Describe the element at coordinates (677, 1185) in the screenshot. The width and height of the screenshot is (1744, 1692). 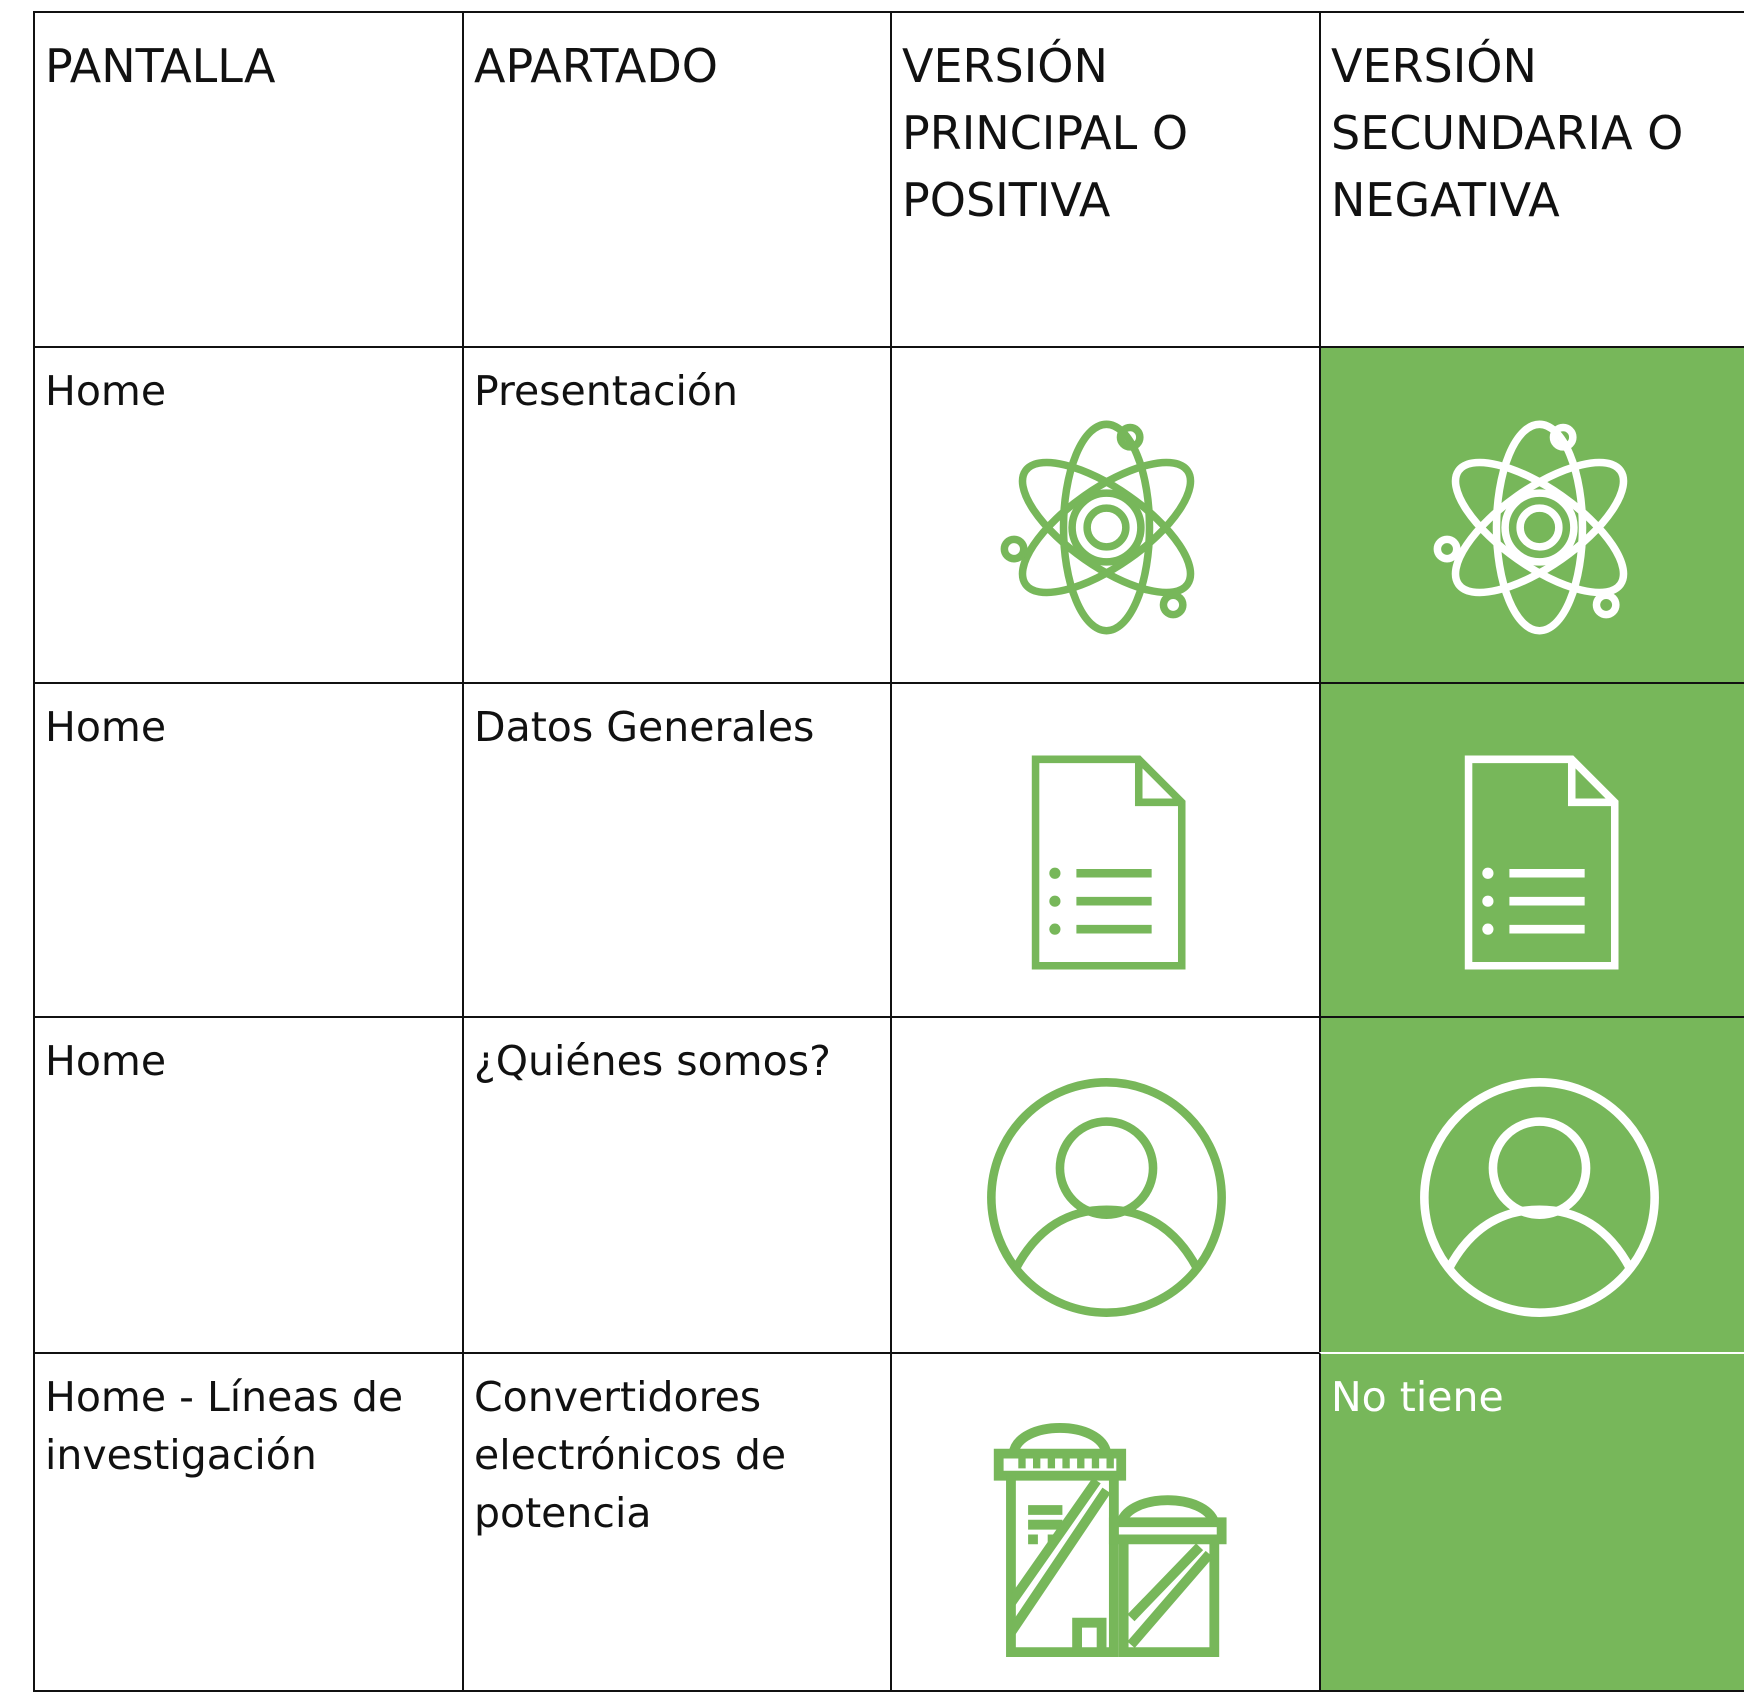
I see `apartado-cell: ¿Quiénes somos?` at that location.